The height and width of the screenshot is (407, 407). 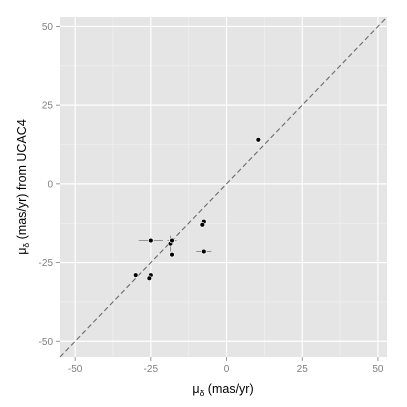 I want to click on x-tick-label: -25, so click(x=151, y=369).